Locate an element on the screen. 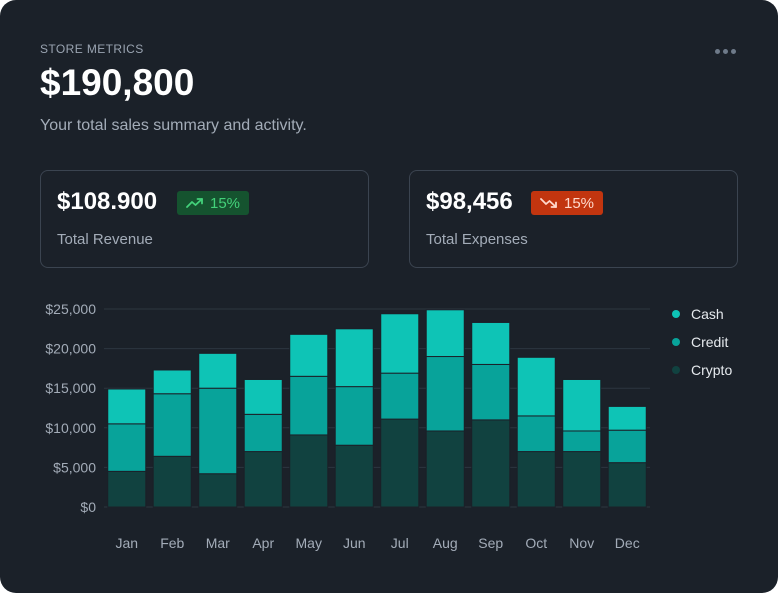 The height and width of the screenshot is (593, 778). y-tick-label: $5,000 is located at coordinates (74, 467).